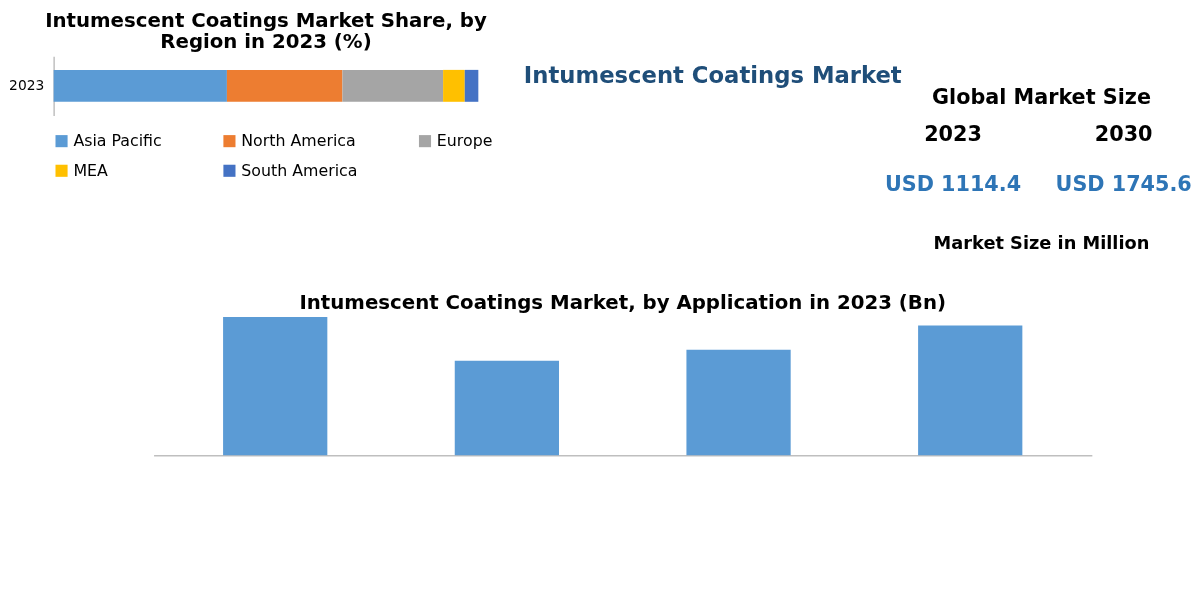 The width and height of the screenshot is (1200, 600). What do you see at coordinates (953, 134) in the screenshot?
I see `category-label: 2023` at bounding box center [953, 134].